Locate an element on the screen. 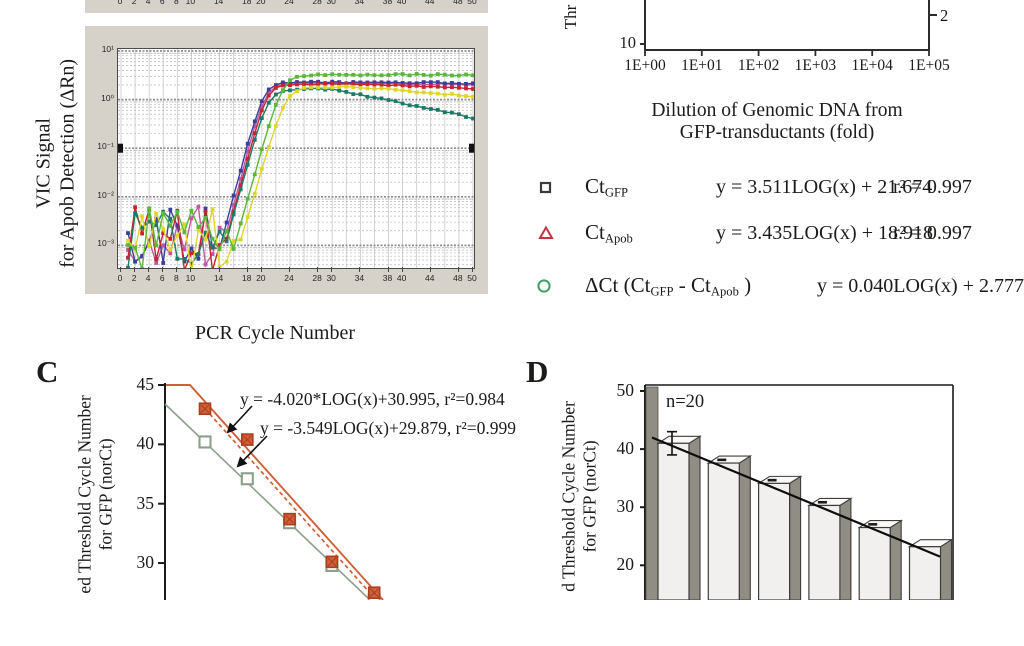 The height and width of the screenshot is (646, 1024). dilution-x-tick-label: 1E+00 is located at coordinates (645, 65).